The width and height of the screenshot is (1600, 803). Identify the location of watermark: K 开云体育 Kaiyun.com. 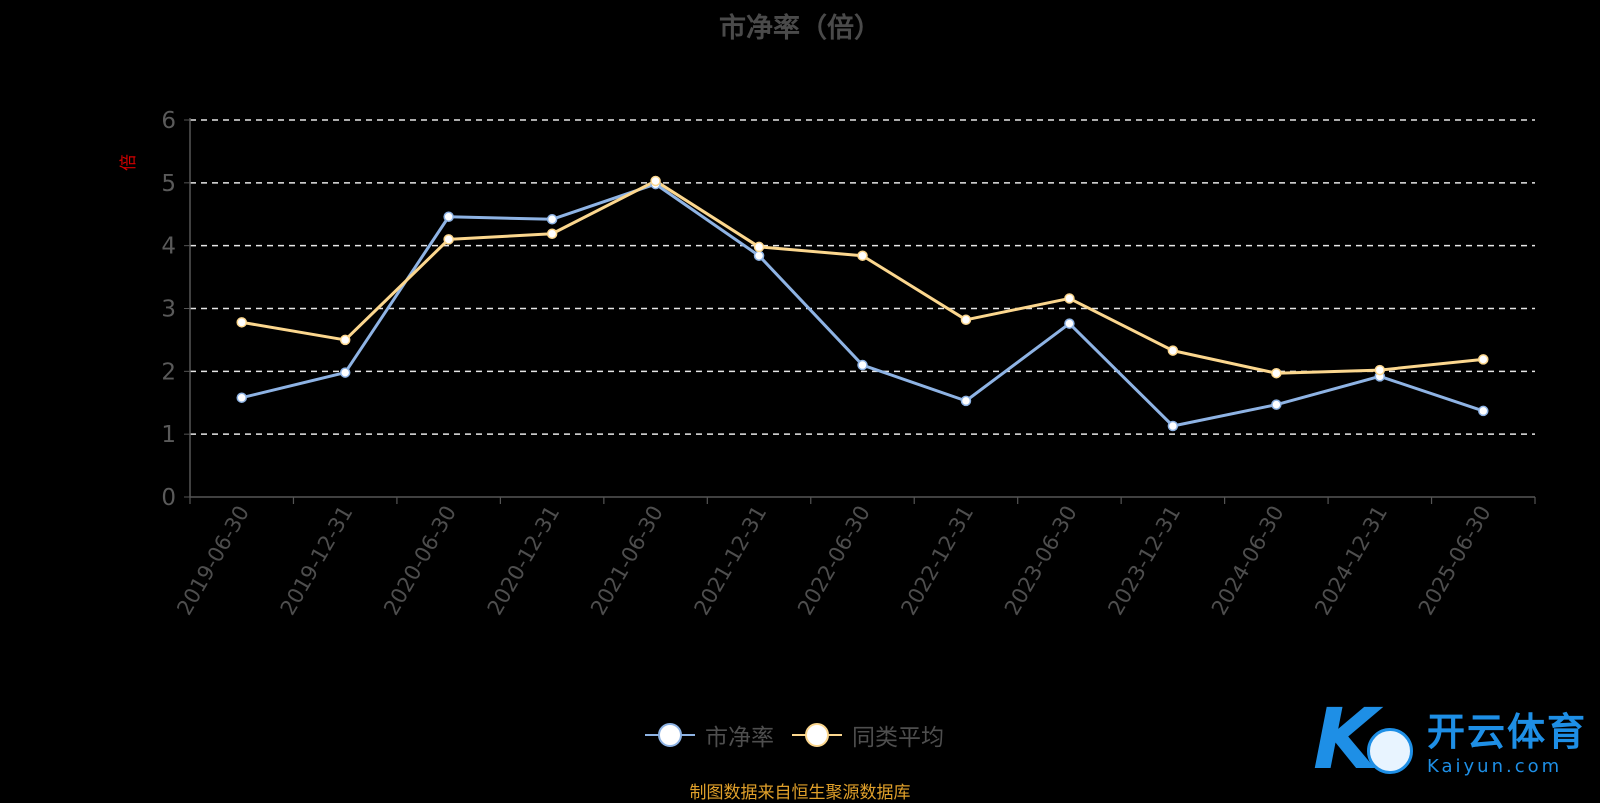
(1450, 739).